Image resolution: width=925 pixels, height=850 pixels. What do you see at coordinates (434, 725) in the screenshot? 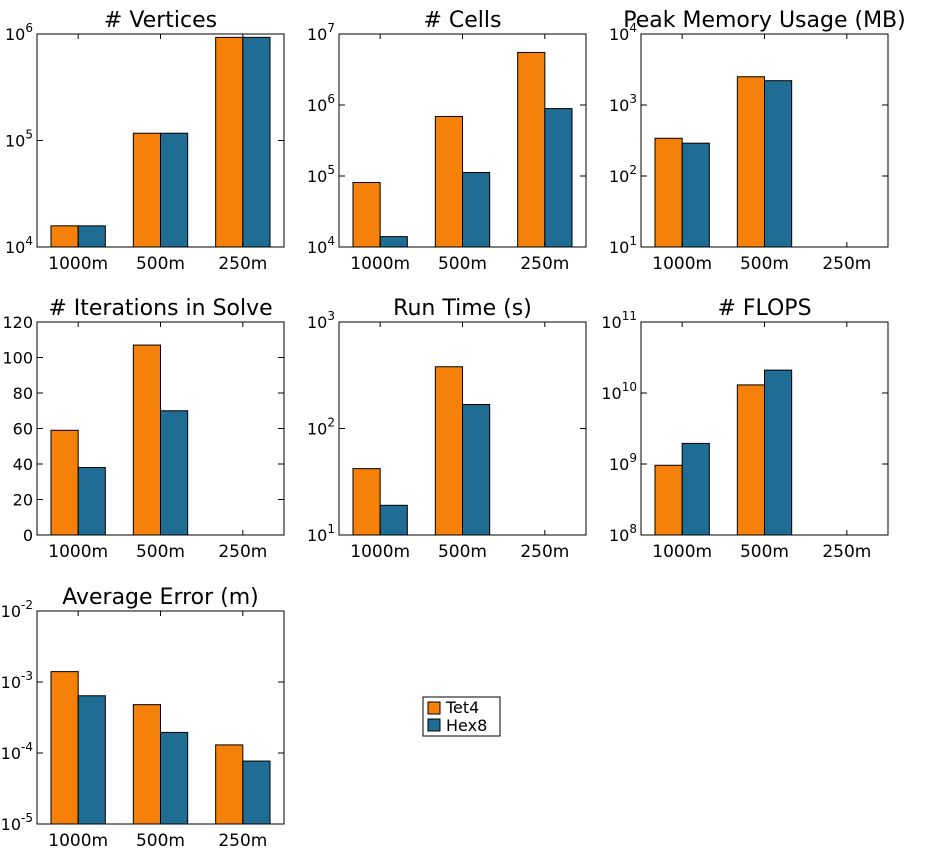
I see `legend-swatch-hex8` at bounding box center [434, 725].